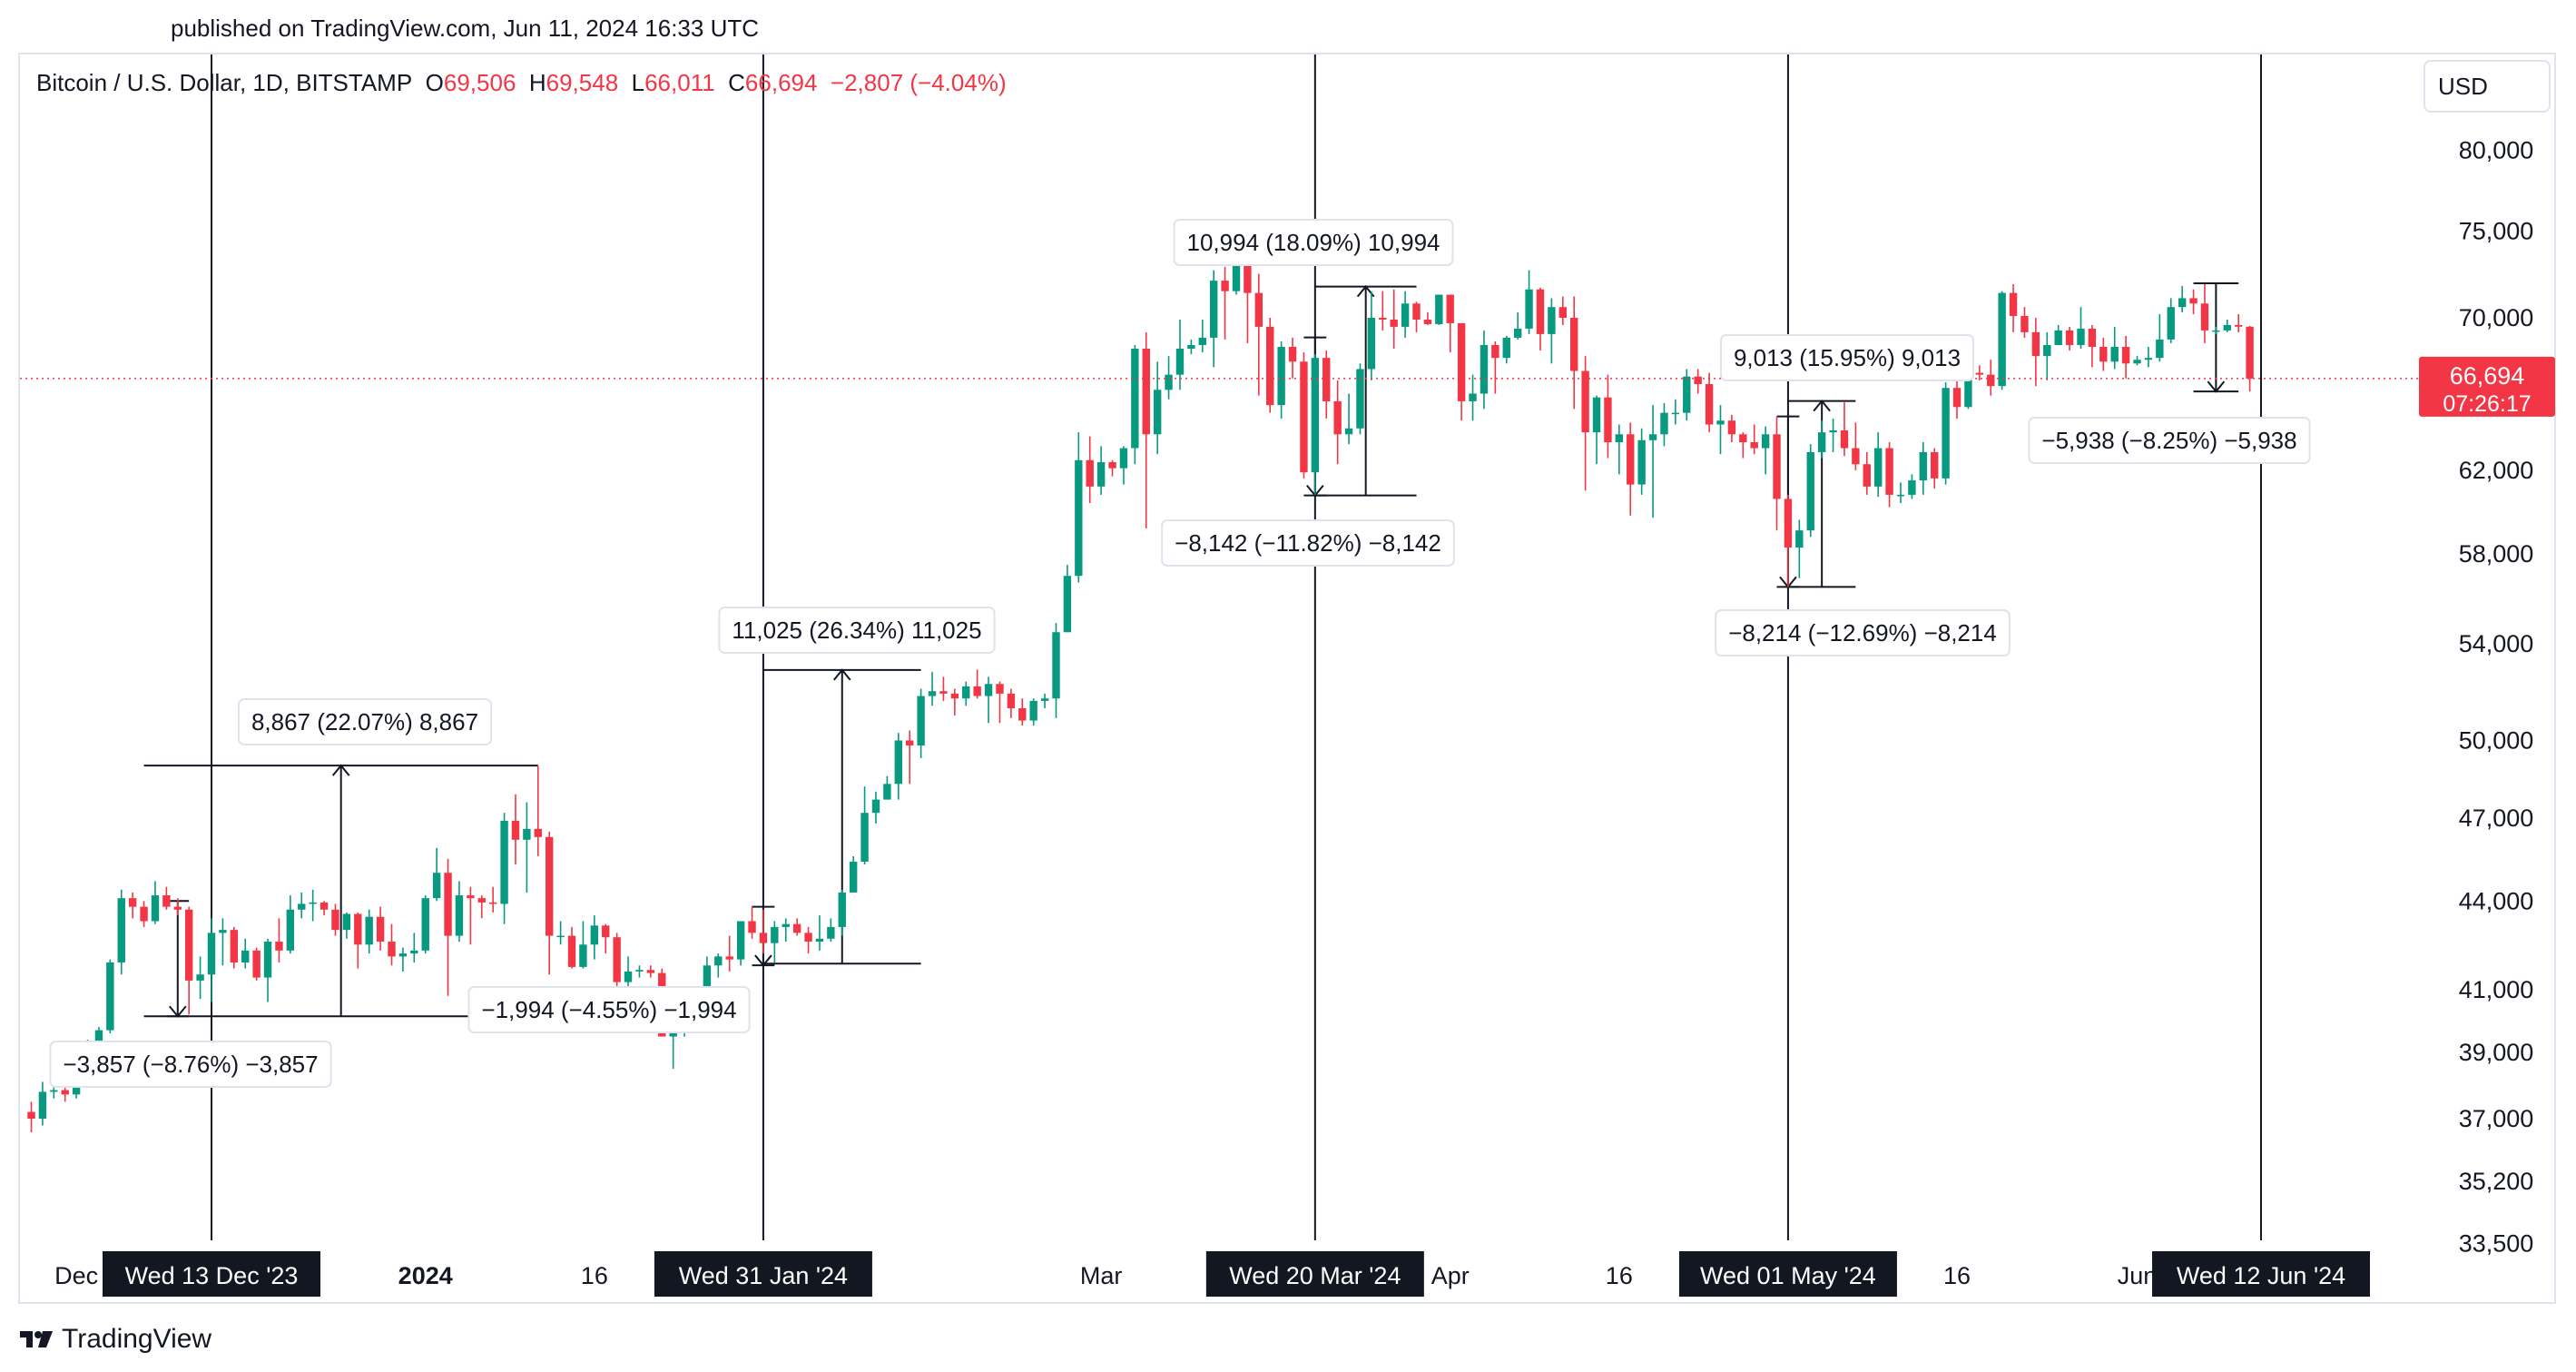 The image size is (2576, 1372). I want to click on measure-arrow-head, so click(763, 960).